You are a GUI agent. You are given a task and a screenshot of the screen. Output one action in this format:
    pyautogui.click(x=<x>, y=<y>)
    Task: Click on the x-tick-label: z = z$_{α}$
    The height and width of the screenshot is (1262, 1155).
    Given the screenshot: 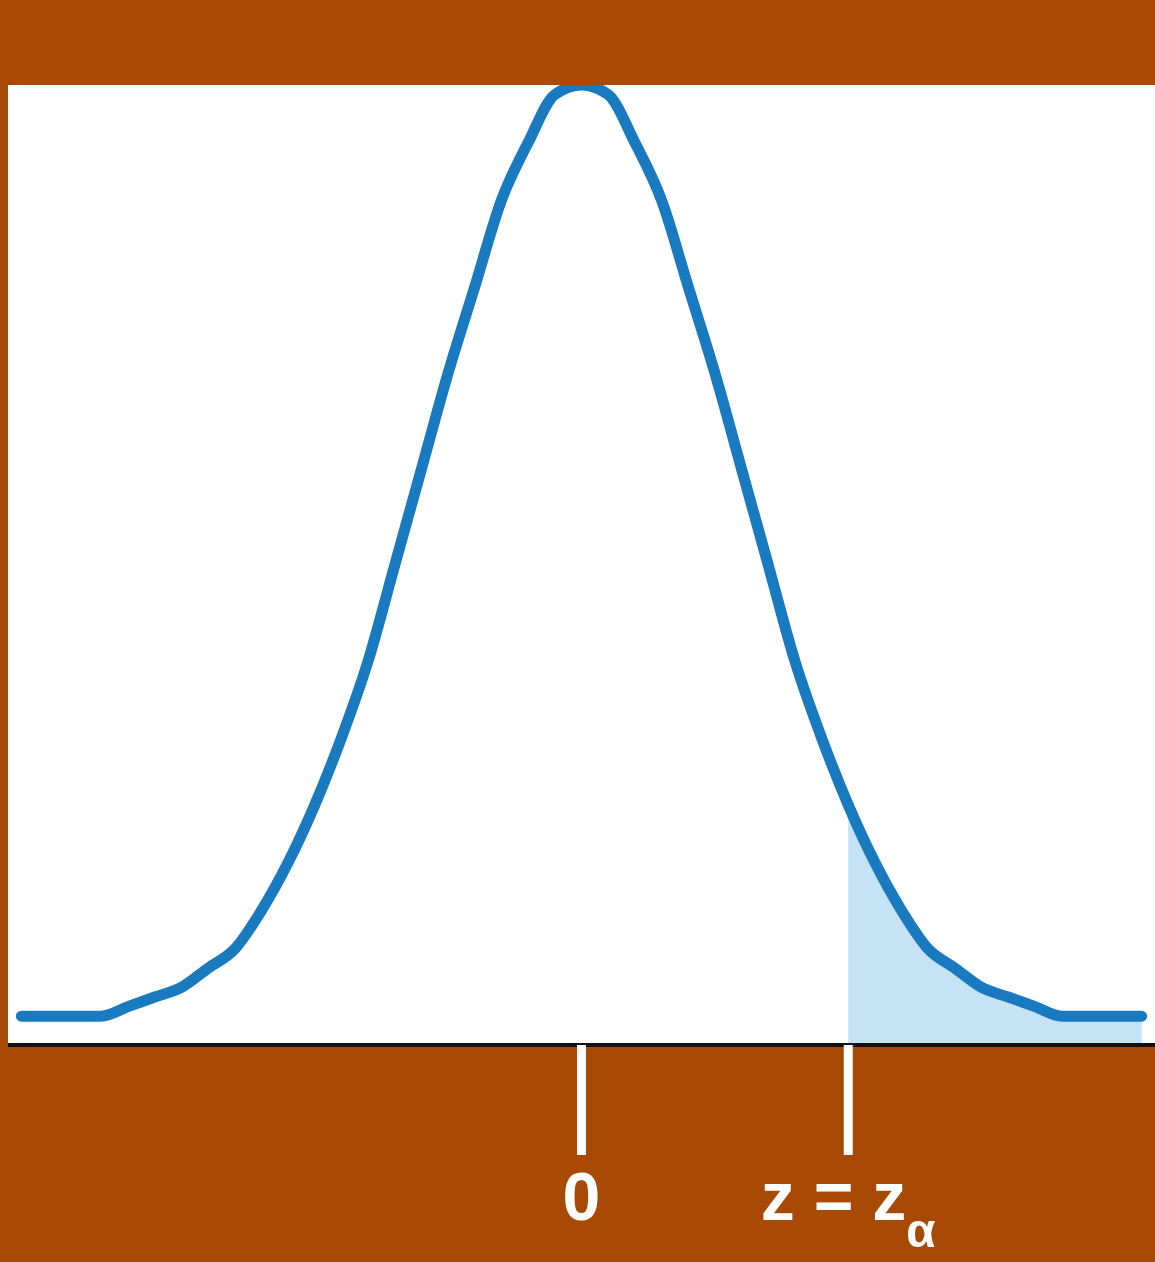 What is the action you would take?
    pyautogui.click(x=848, y=1207)
    